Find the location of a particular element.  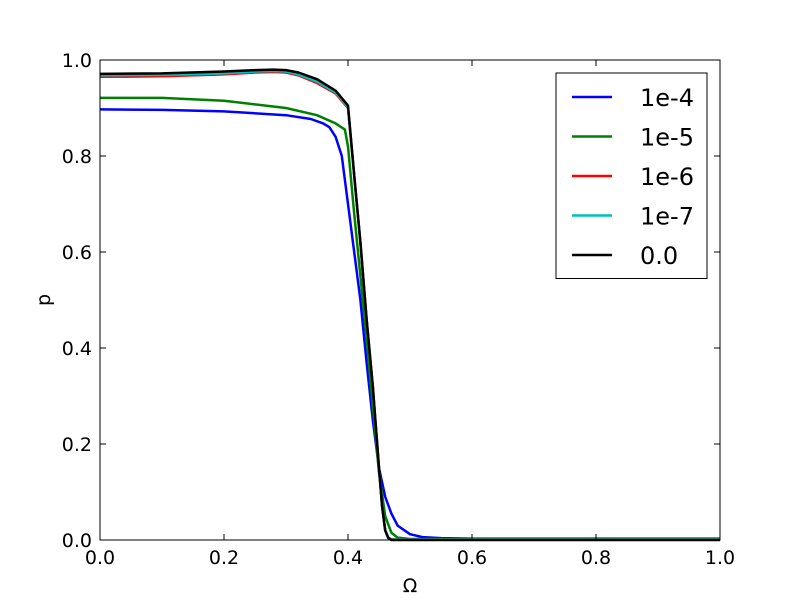

x-tick-label-4: 0.8 is located at coordinates (596, 558).